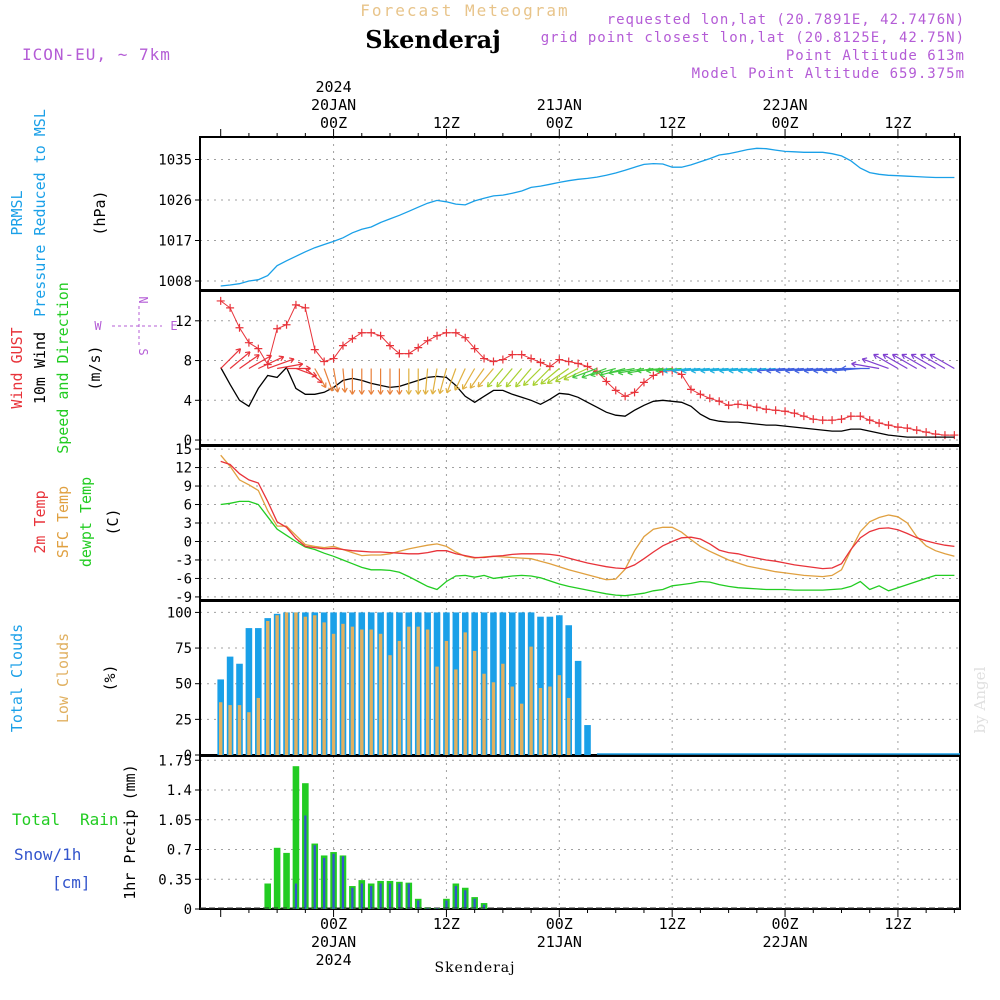 The image size is (1000, 1000). What do you see at coordinates (179, 791) in the screenshot?
I see `y-tick-label: 1.4` at bounding box center [179, 791].